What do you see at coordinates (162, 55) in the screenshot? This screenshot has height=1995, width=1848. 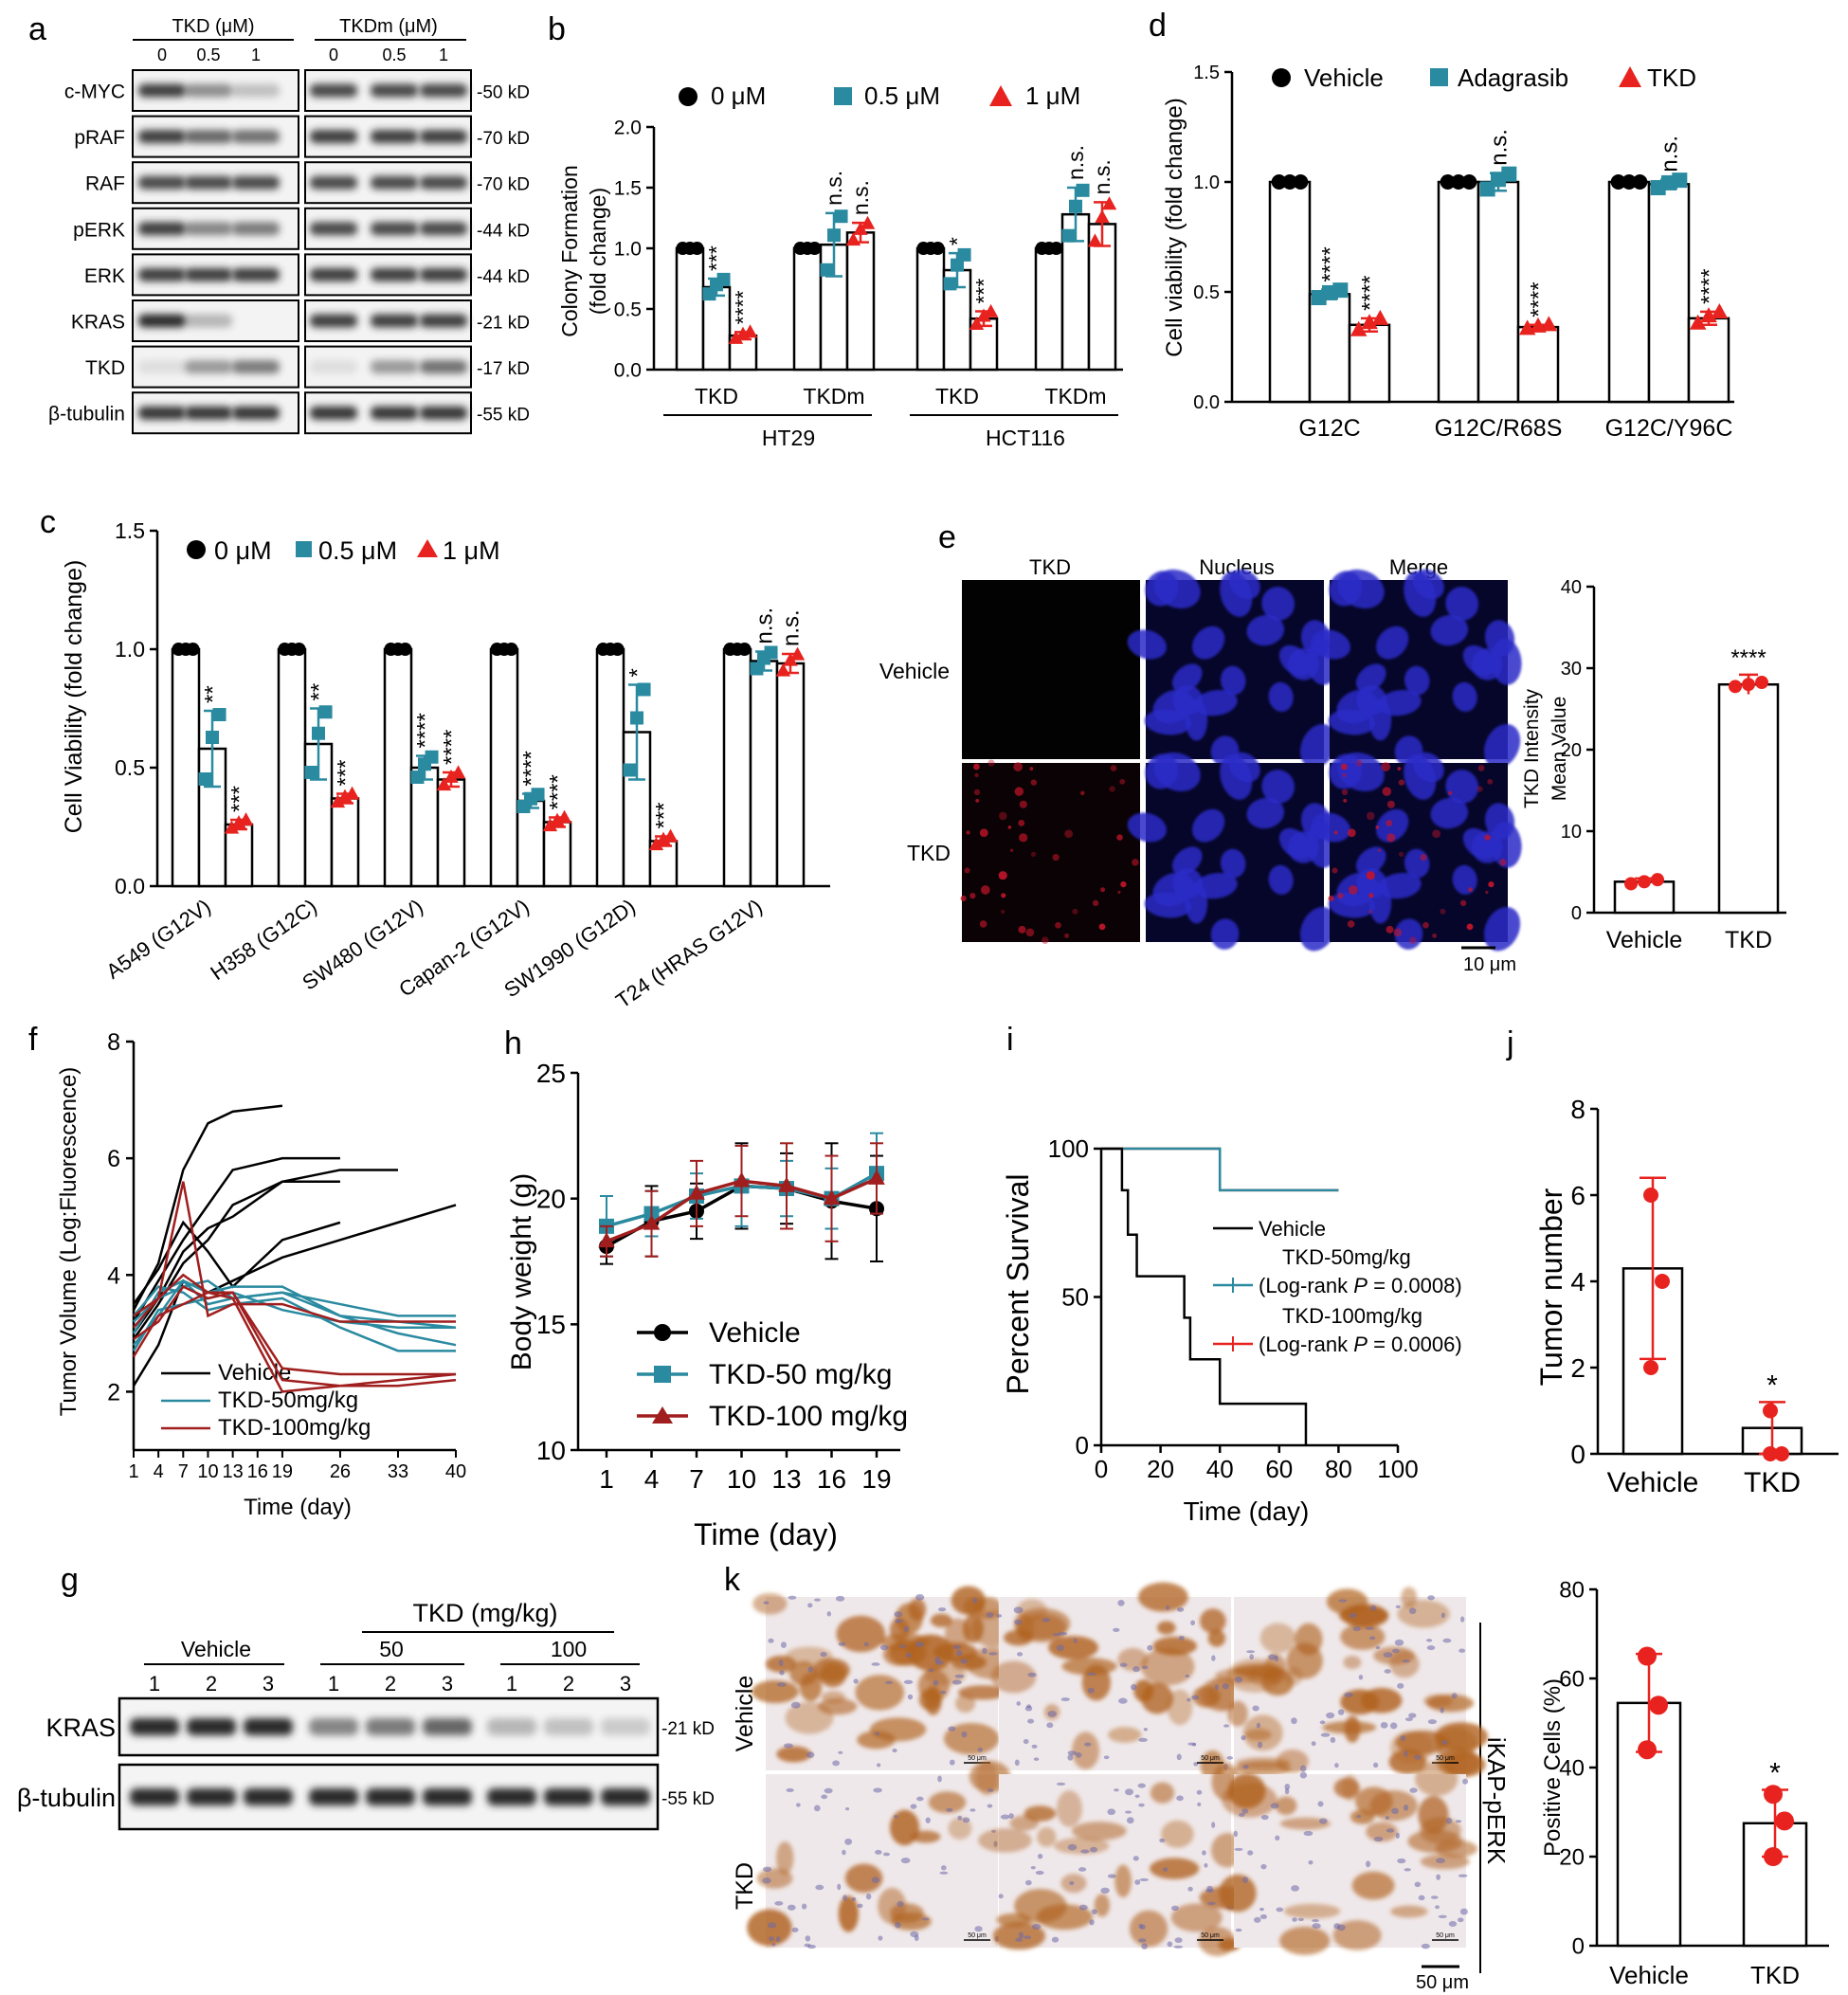 I see `blot-a-dose-0: 0` at bounding box center [162, 55].